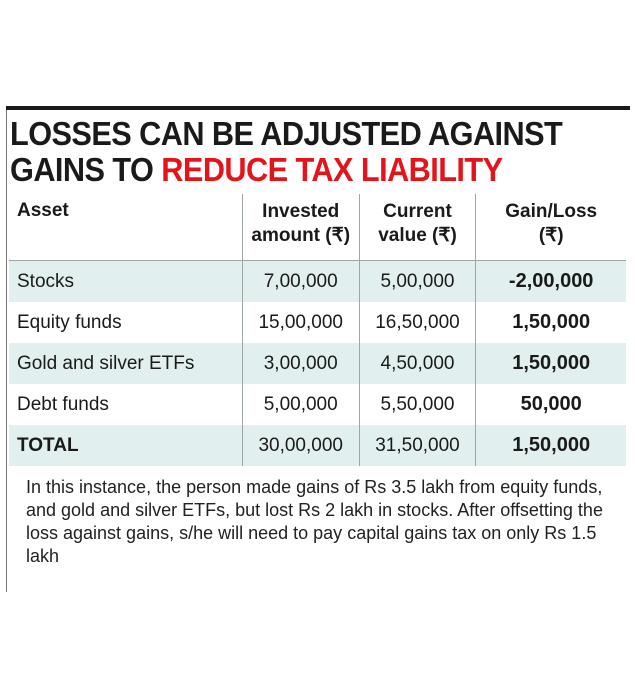  Describe the element at coordinates (69, 322) in the screenshot. I see `cell-asset: Equity funds` at that location.